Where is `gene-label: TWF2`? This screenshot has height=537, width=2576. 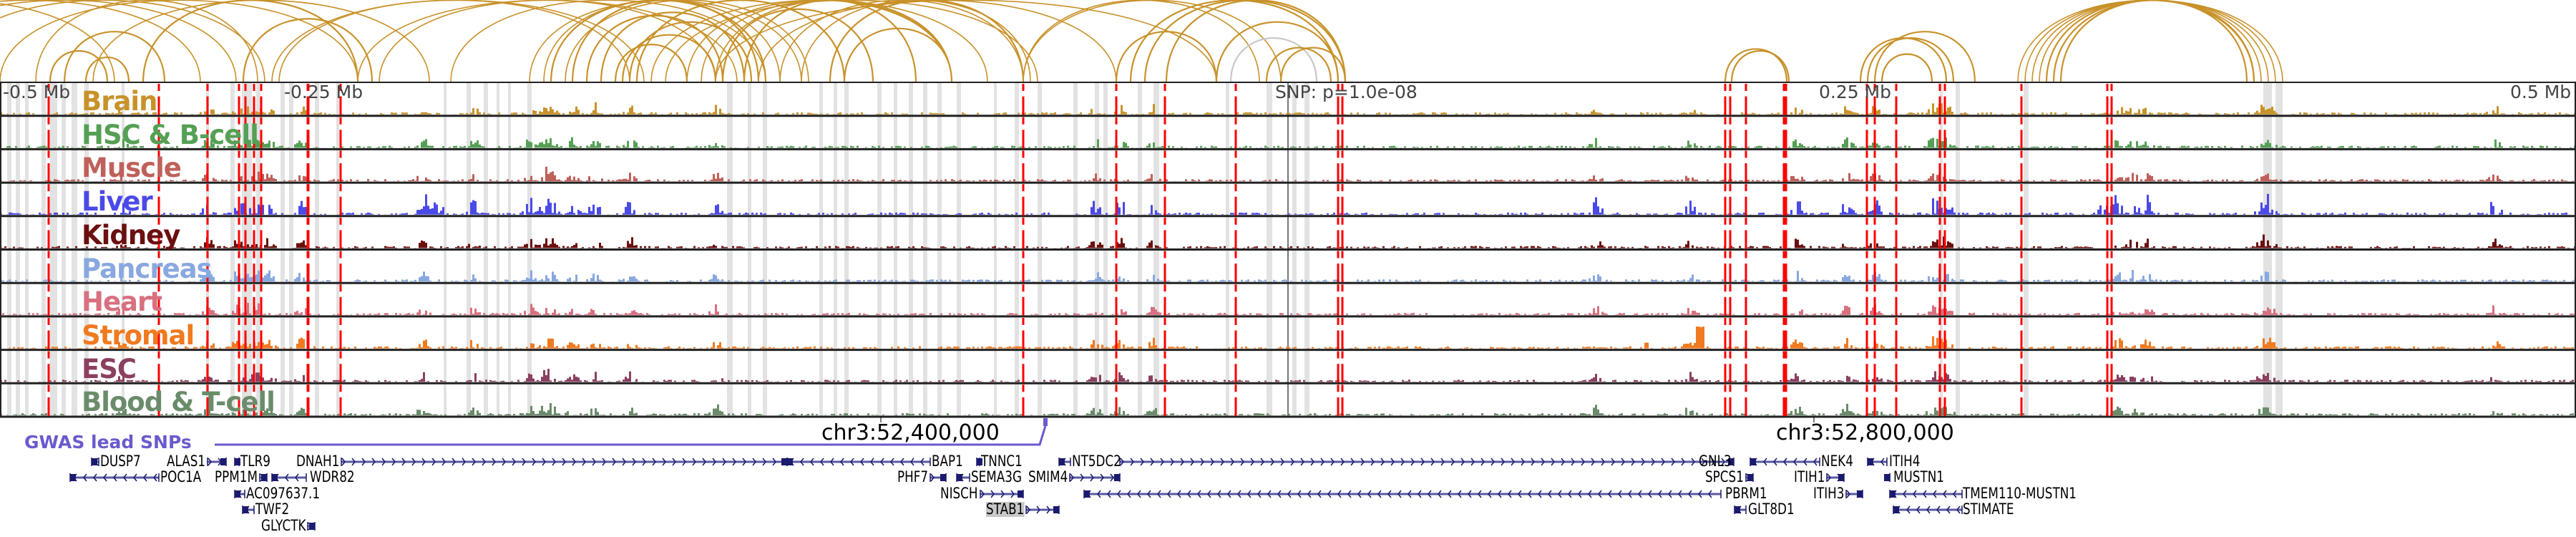 gene-label: TWF2 is located at coordinates (272, 509).